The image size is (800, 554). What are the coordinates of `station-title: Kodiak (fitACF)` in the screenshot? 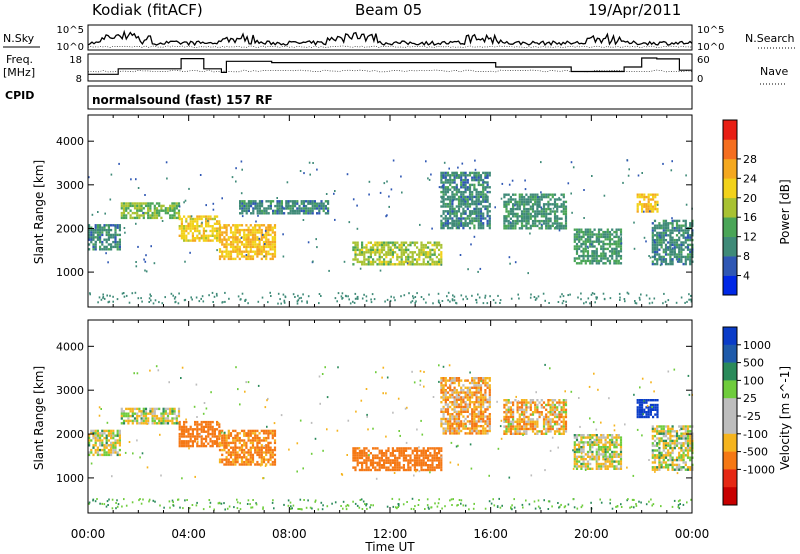 It's located at (147, 10).